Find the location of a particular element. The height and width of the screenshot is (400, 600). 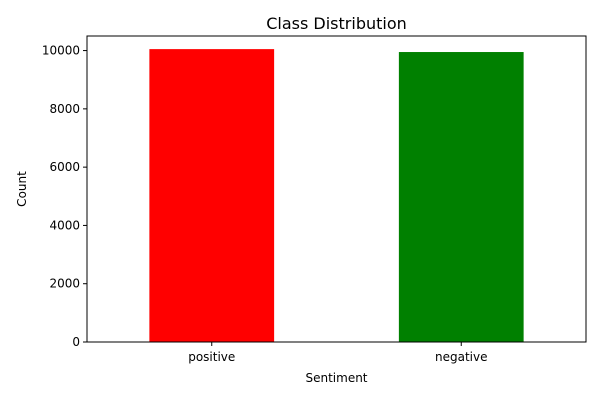

y-axis-label: Count is located at coordinates (22, 189).